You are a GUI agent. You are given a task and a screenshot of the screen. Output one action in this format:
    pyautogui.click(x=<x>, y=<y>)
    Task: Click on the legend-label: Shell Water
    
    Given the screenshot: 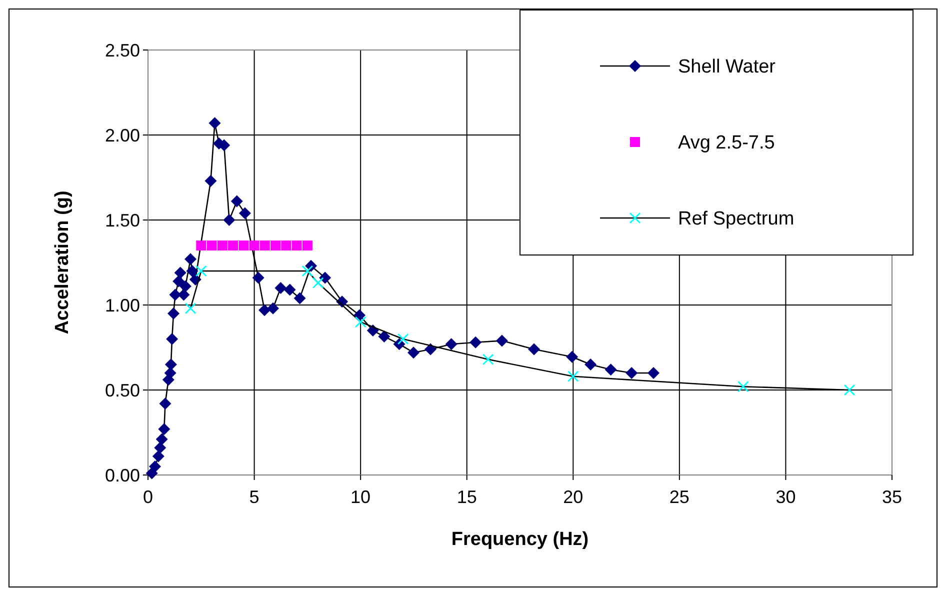 What is the action you would take?
    pyautogui.click(x=727, y=67)
    